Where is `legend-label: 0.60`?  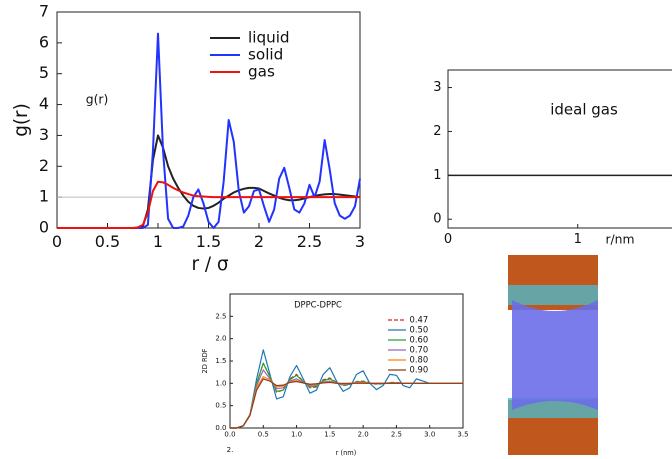 legend-label: 0.60 is located at coordinates (419, 340).